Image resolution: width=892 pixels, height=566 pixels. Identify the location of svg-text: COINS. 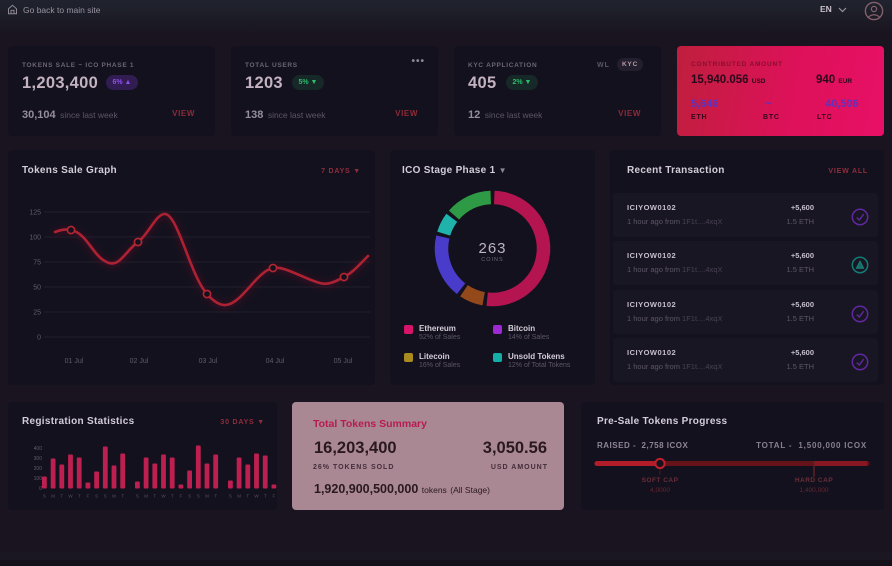
(492, 260).